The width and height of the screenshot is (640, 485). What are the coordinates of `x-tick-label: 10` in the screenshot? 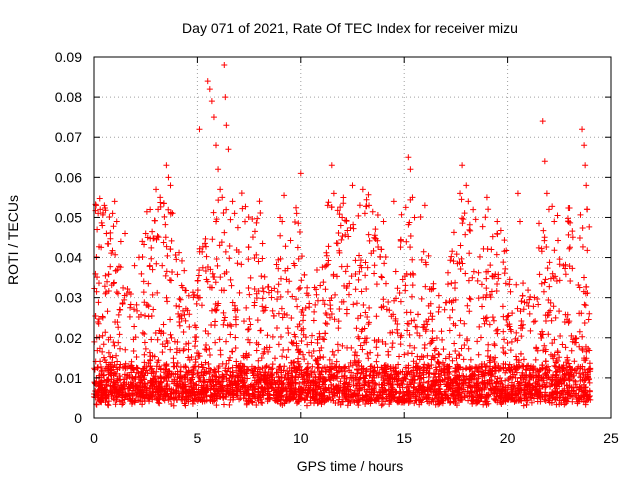 It's located at (301, 438).